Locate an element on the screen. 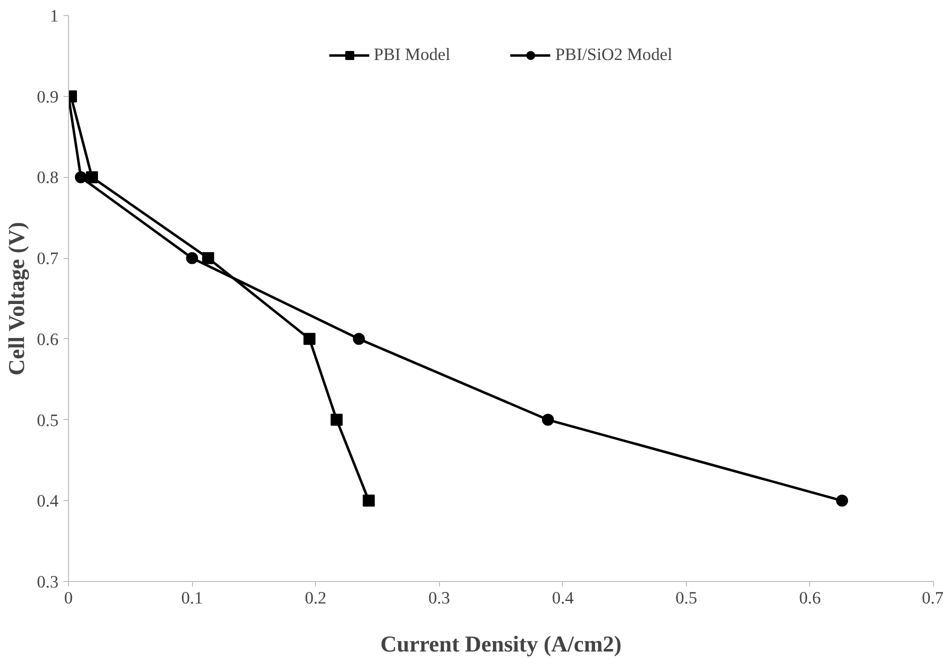 This screenshot has width=943, height=659. y-tick-label: 0.7 is located at coordinates (47, 258).